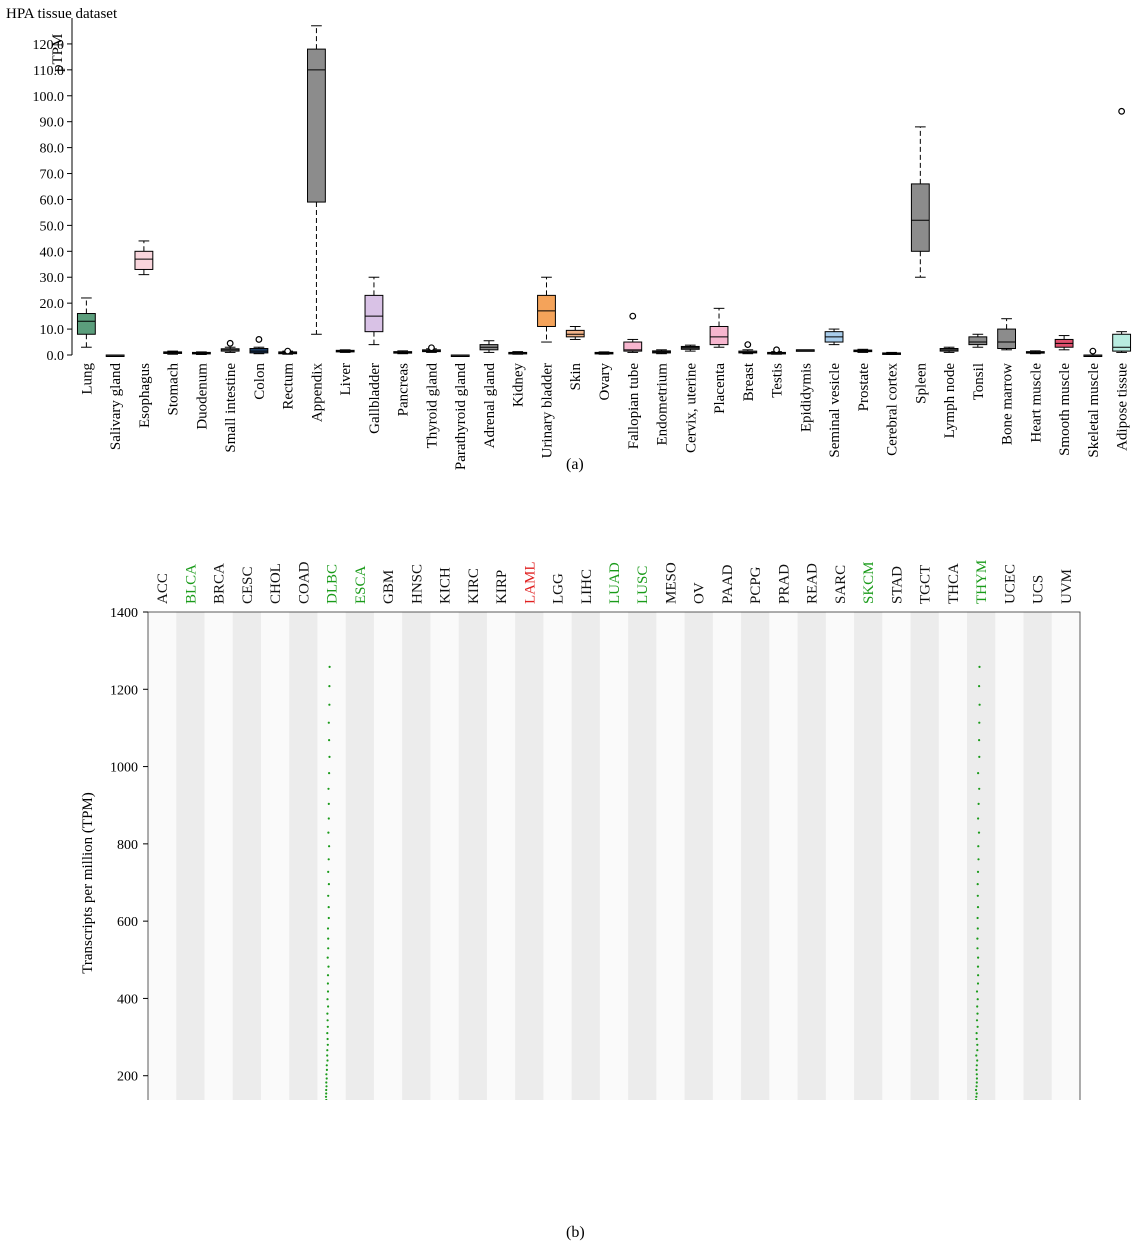  Describe the element at coordinates (127, 999) in the screenshot. I see `y-tick-label: 400` at that location.